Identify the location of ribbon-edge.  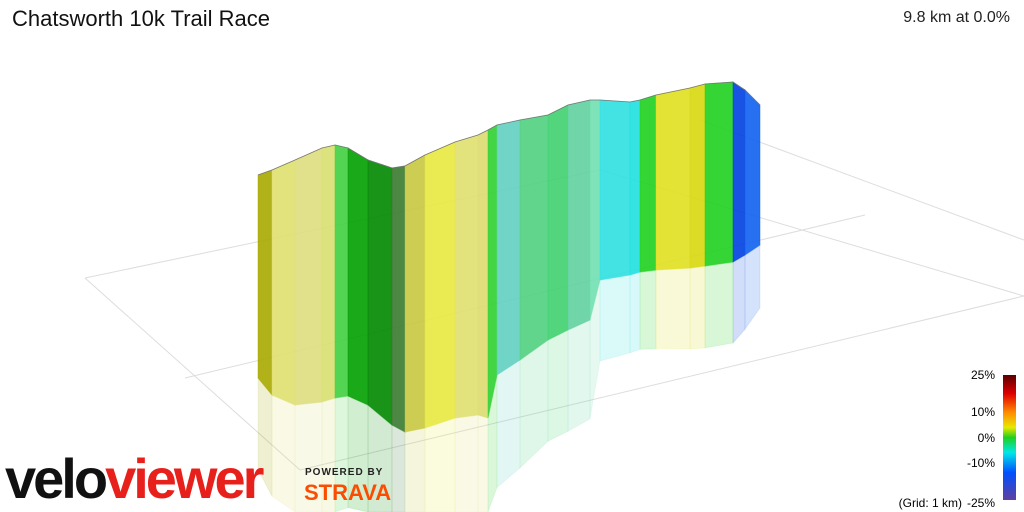
(509, 128).